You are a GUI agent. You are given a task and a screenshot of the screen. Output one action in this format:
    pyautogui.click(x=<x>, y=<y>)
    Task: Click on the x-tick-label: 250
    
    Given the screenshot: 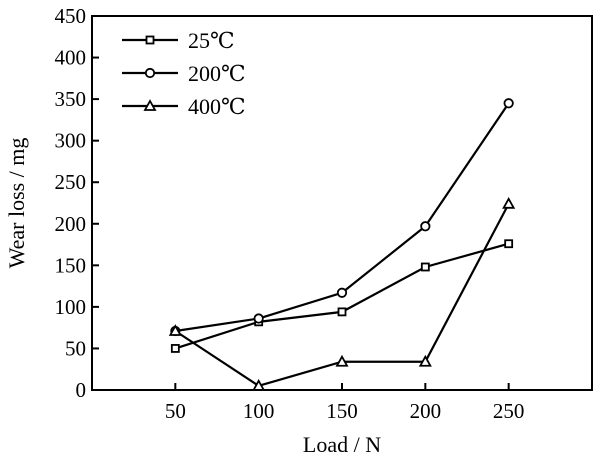 What is the action you would take?
    pyautogui.click(x=509, y=411)
    